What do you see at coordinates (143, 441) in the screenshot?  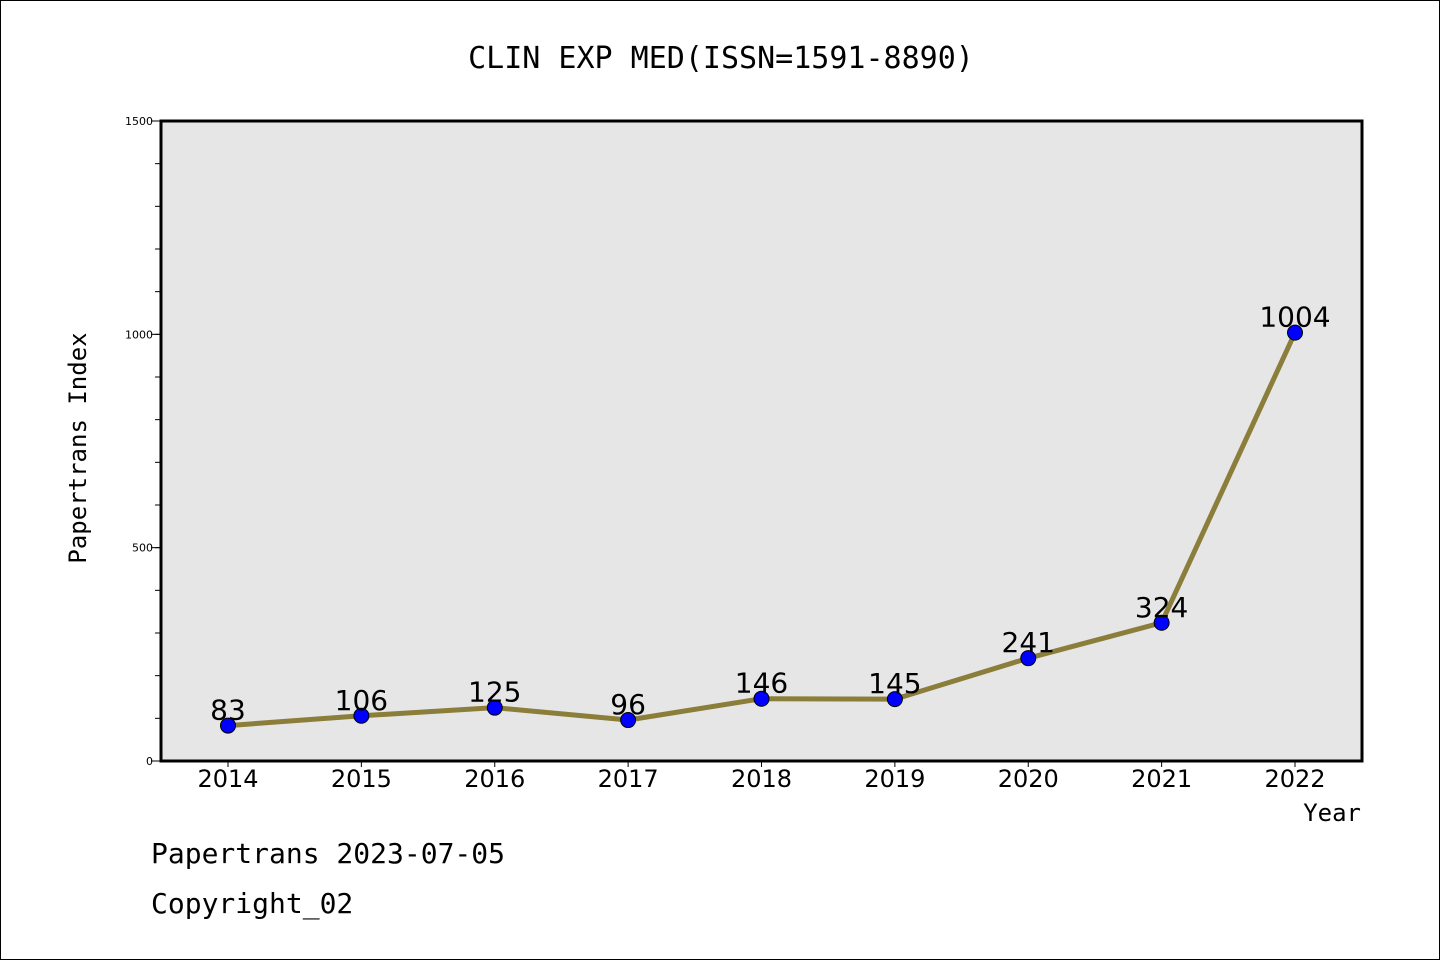 I see `y-axis-ticks: 0 500 1000 1500` at bounding box center [143, 441].